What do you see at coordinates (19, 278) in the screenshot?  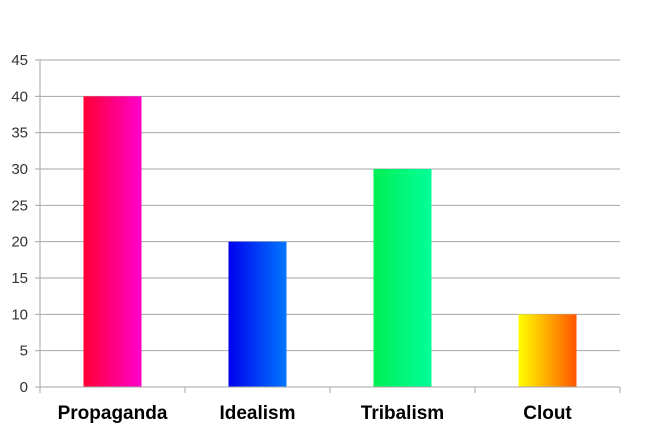 I see `y-tick-label: 15` at bounding box center [19, 278].